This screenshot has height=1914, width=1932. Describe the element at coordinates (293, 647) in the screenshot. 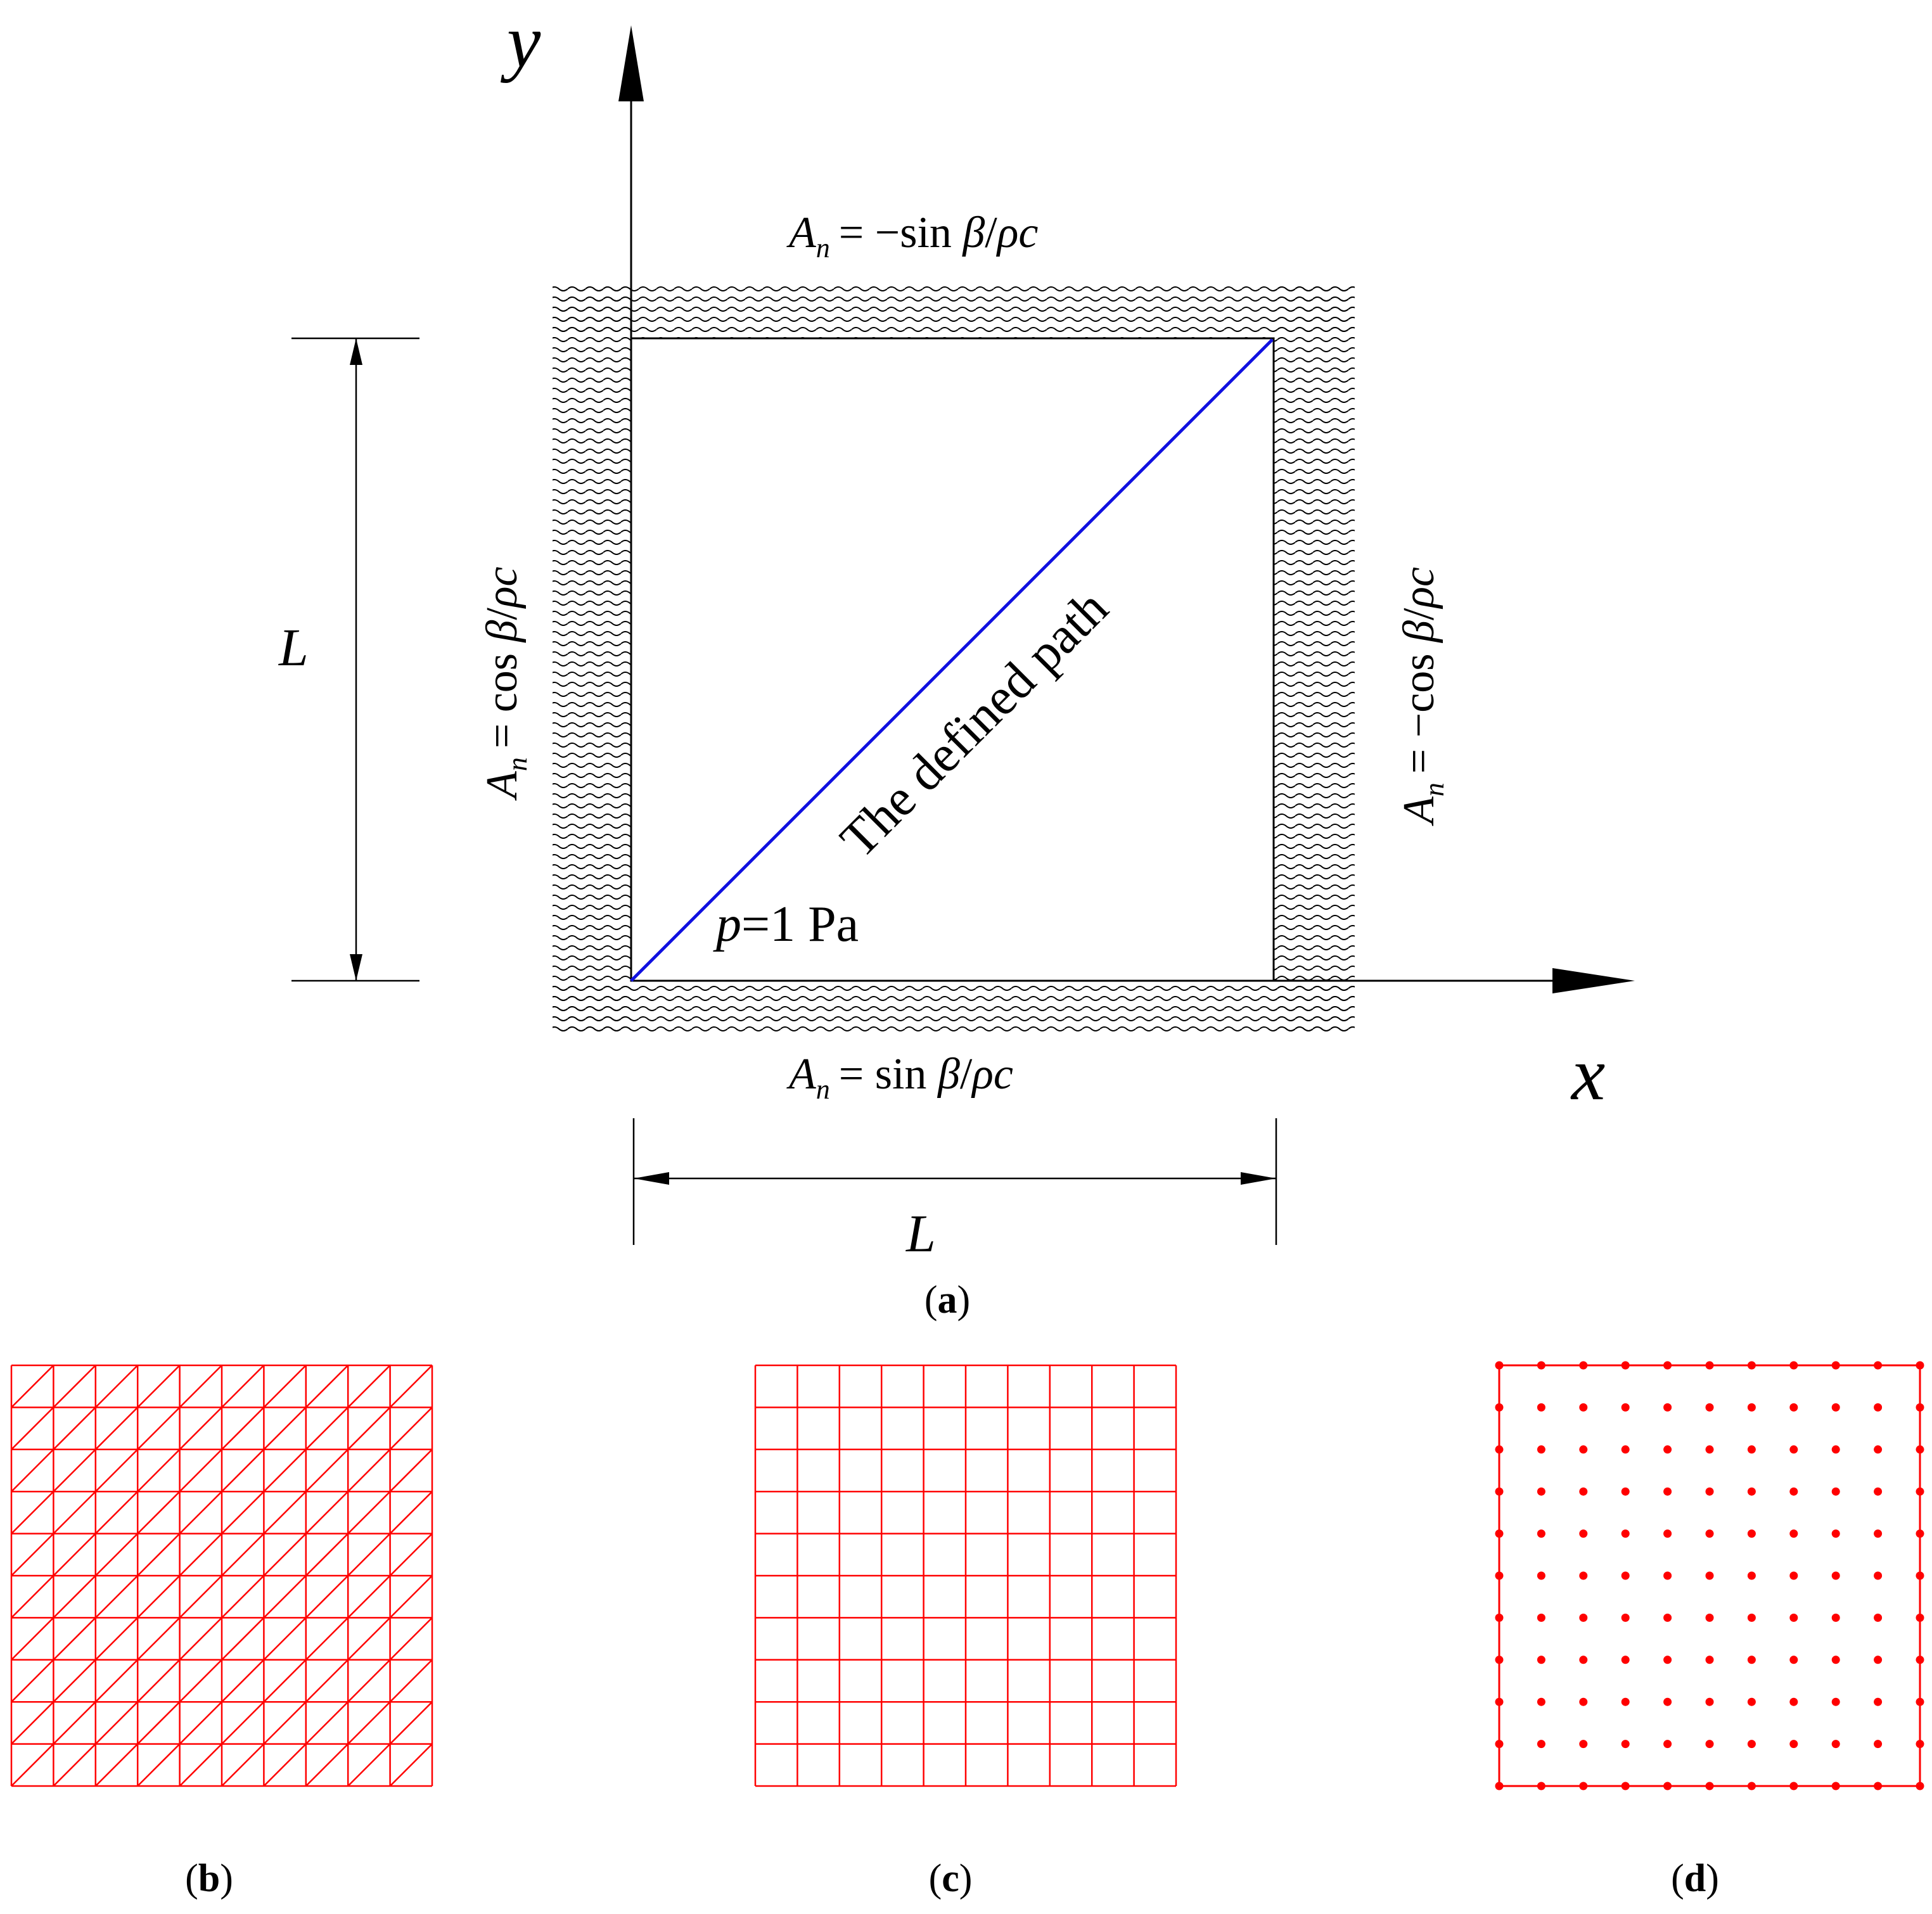

I see `dim-v-label: L` at that location.